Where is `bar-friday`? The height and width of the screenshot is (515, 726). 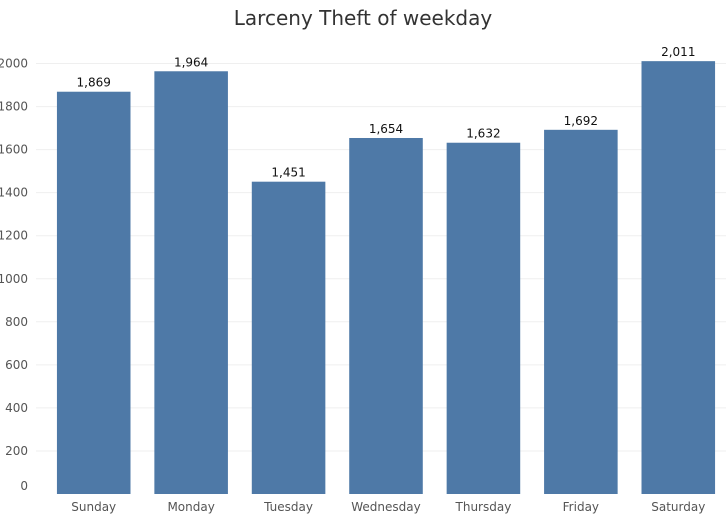
bar-friday is located at coordinates (581, 311).